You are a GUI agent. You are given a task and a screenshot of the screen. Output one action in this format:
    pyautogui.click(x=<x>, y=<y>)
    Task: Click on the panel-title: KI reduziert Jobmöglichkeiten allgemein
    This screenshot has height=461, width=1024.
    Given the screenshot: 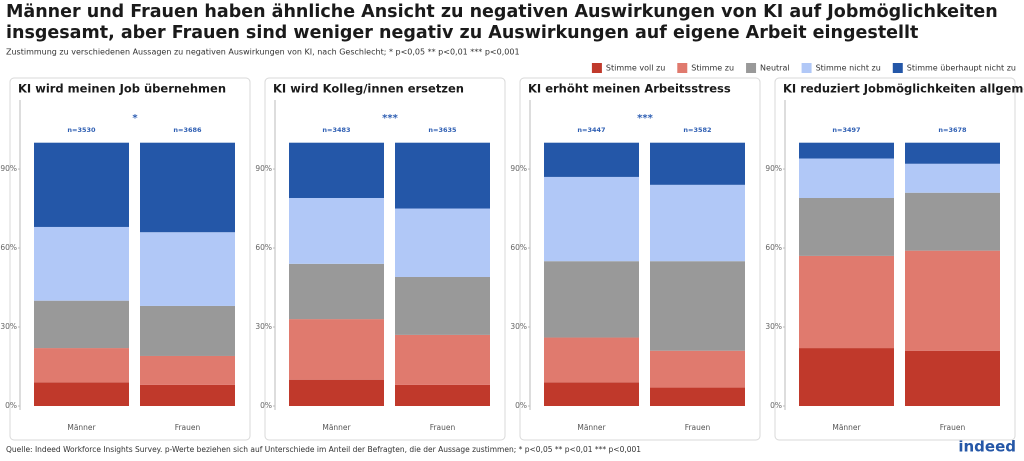 What is the action you would take?
    pyautogui.click(x=903, y=89)
    